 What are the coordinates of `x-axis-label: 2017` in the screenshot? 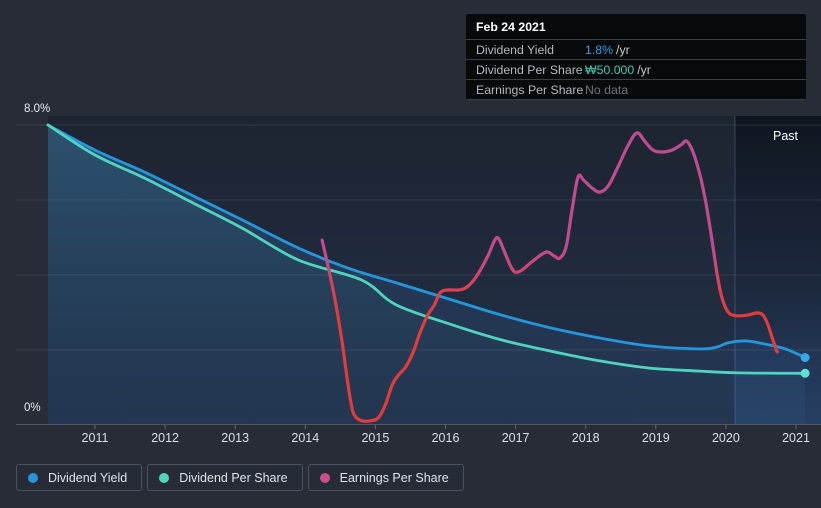 It's located at (515, 438).